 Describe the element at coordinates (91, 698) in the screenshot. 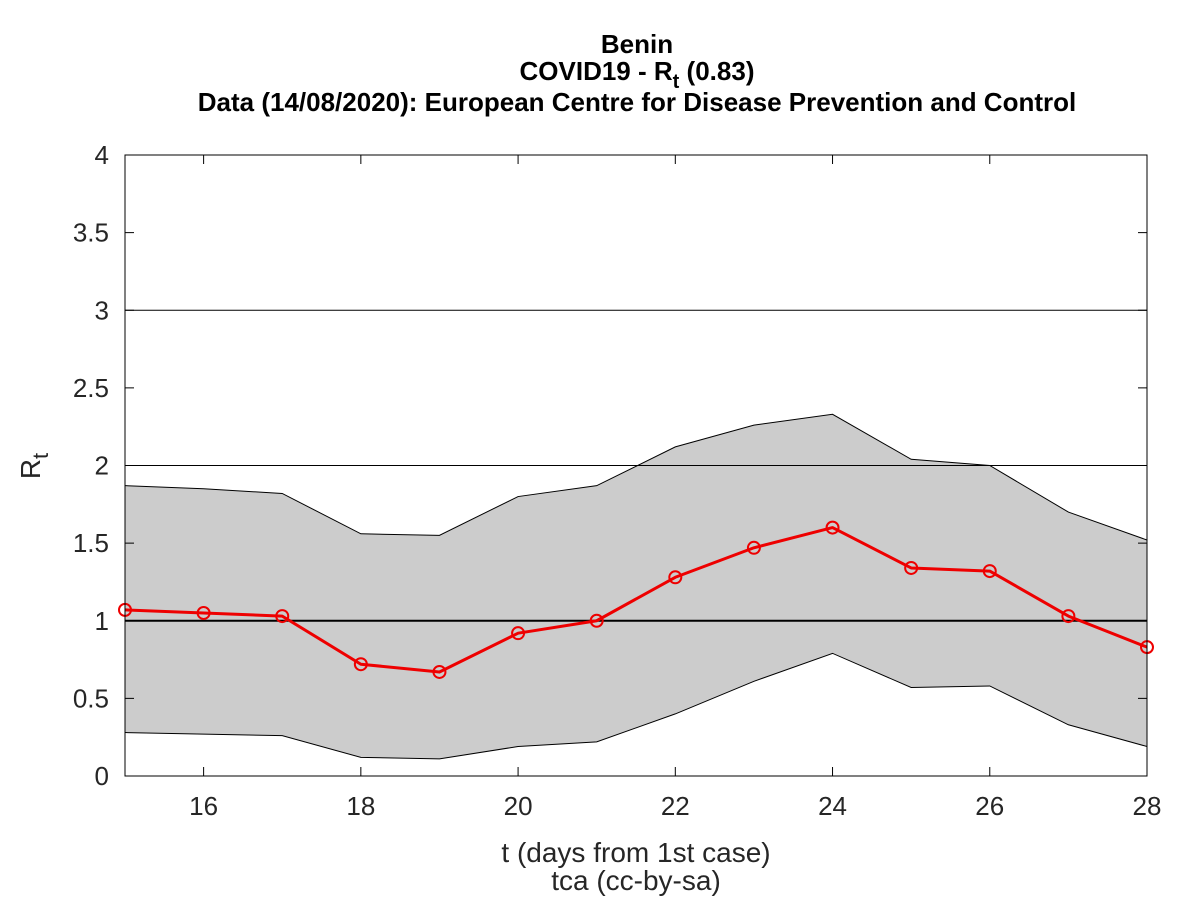

I see `y-tick-label: 0.5` at that location.